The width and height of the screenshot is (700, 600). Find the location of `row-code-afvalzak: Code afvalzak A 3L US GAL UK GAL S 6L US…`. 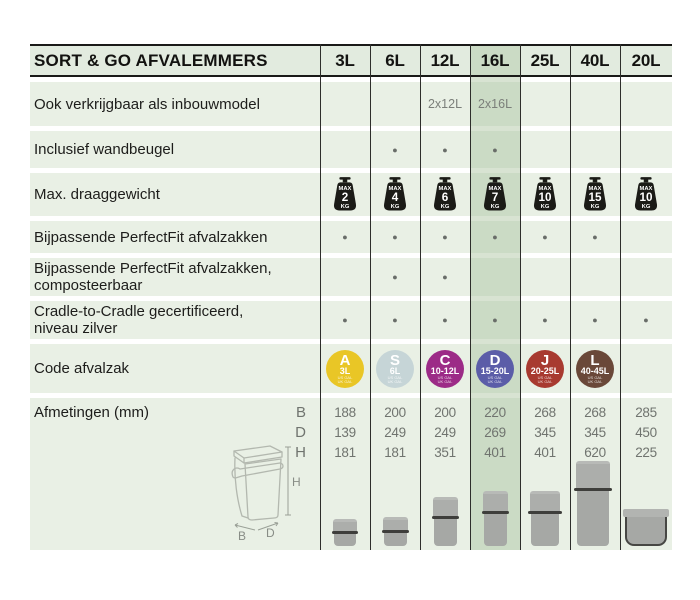

row-code-afvalzak: Code afvalzak A 3L US GAL UK GAL S 6L US… is located at coordinates (351, 368).